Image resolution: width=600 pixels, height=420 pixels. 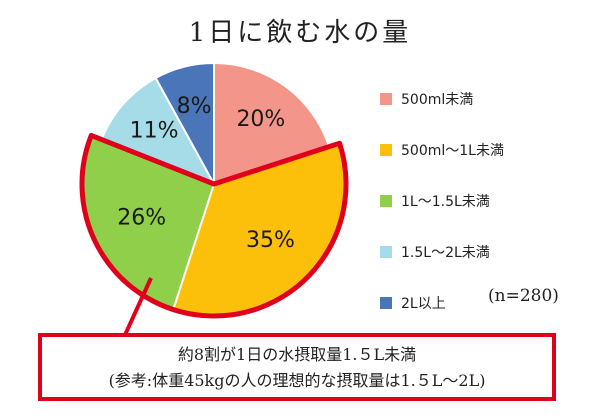 What do you see at coordinates (445, 202) in the screenshot?
I see `legend-label: 1L～1.5L未満` at bounding box center [445, 202].